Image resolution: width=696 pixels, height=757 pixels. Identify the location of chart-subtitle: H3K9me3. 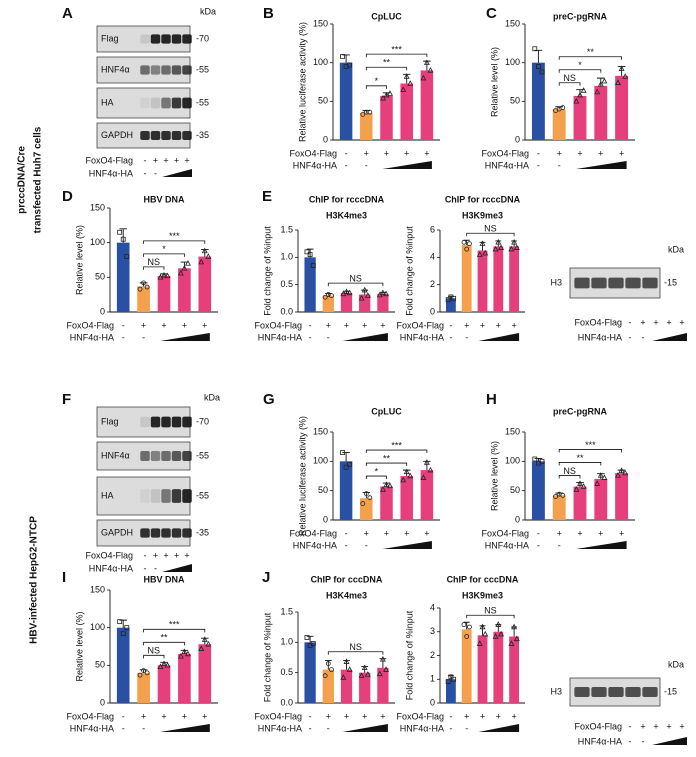
(482, 595).